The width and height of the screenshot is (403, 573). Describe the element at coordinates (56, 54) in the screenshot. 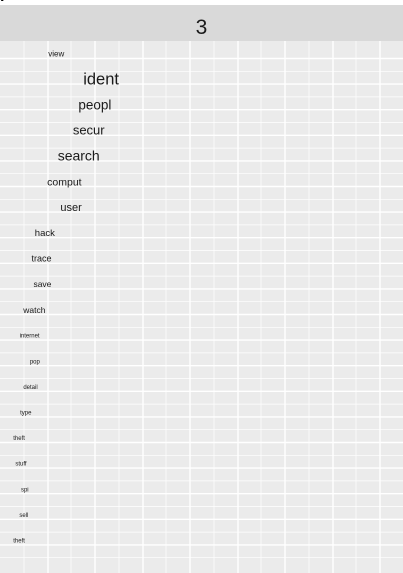

I see `word-label: view` at that location.